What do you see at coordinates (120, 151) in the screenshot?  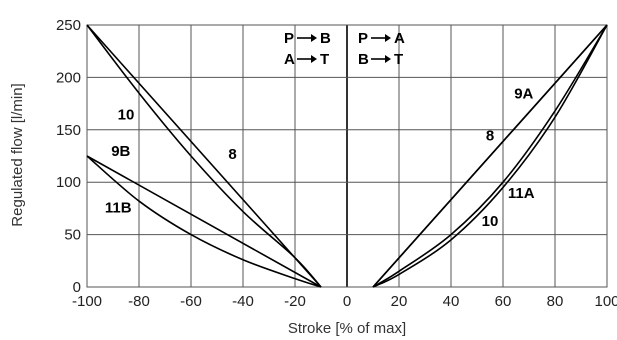 I see `curve-label-9b: 9B` at bounding box center [120, 151].